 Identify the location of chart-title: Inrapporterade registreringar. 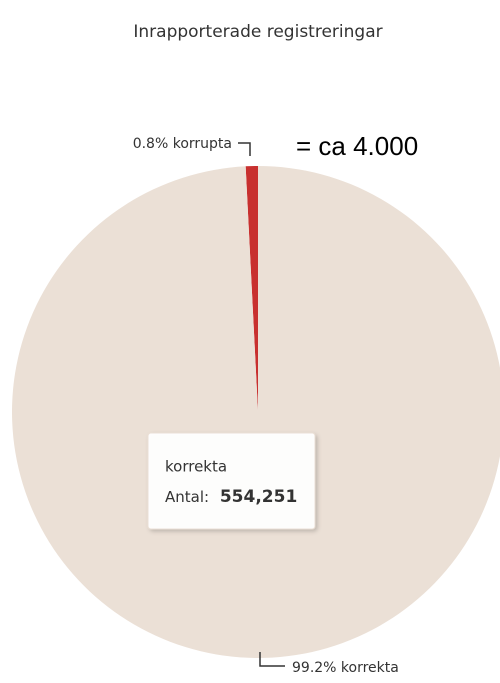
(257, 32).